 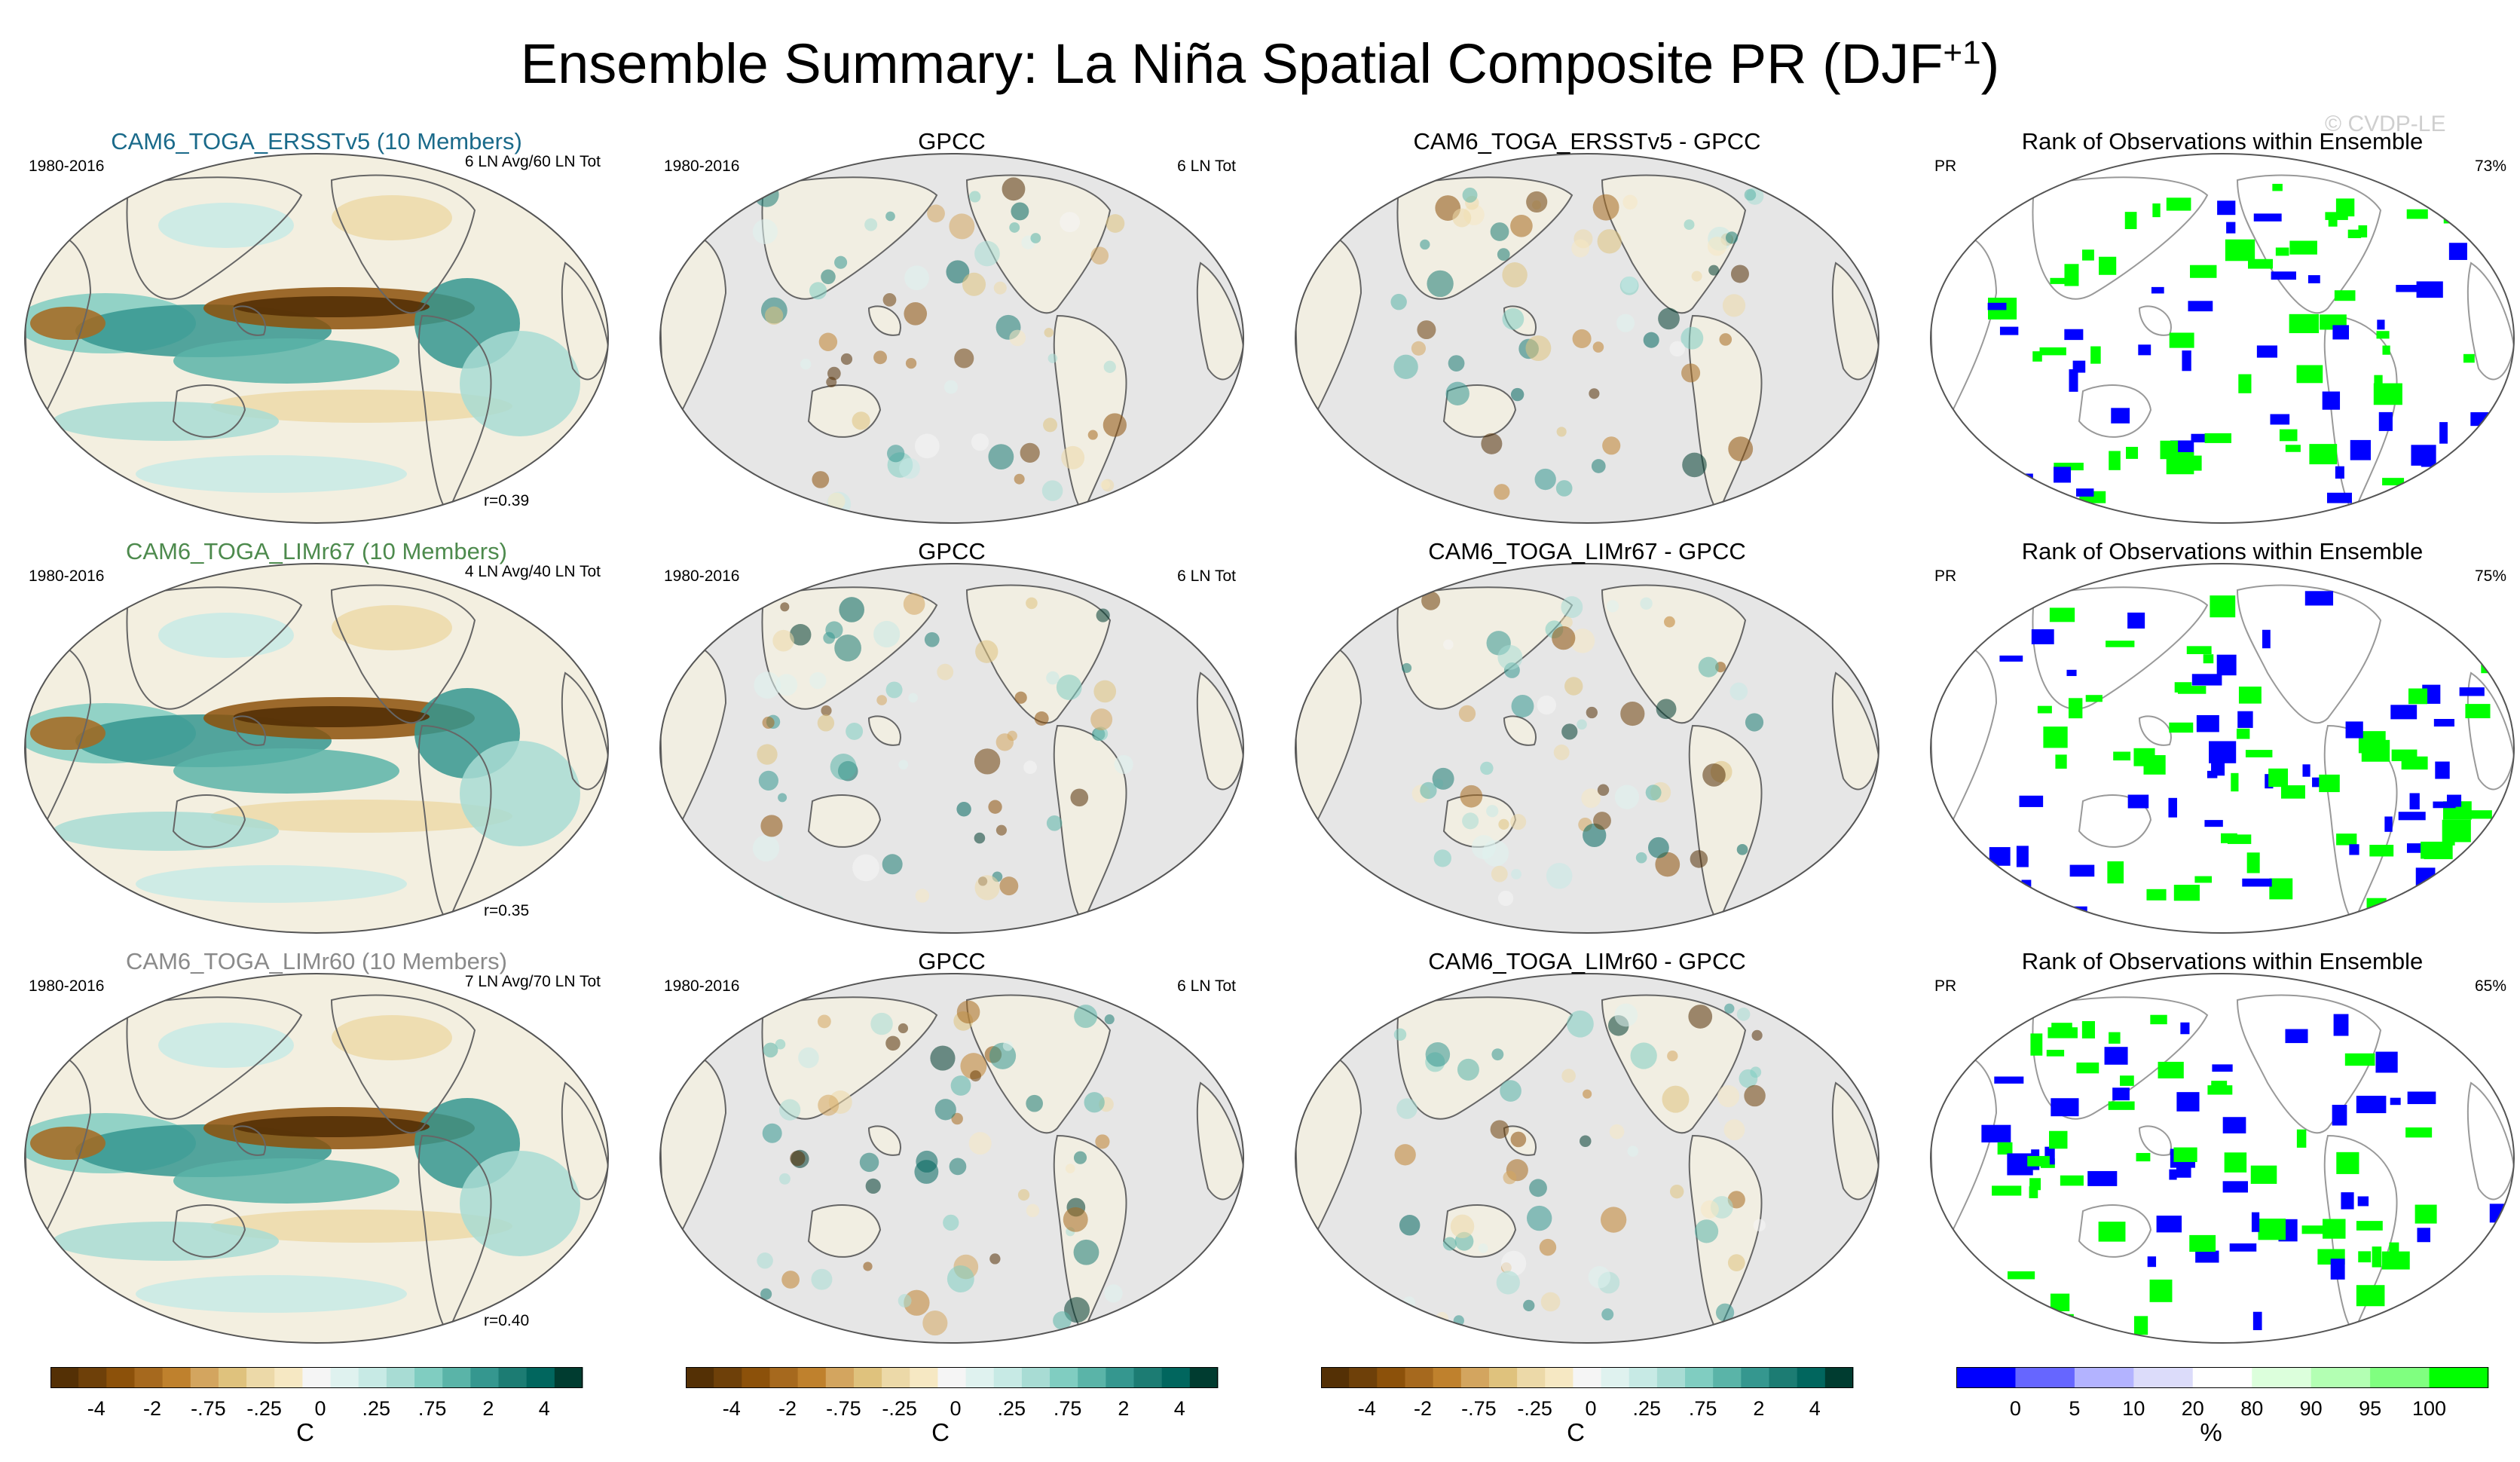 What do you see at coordinates (316, 961) in the screenshot?
I see `panel-title: CAM6_TOGA_LIMr60 (10 Members)` at bounding box center [316, 961].